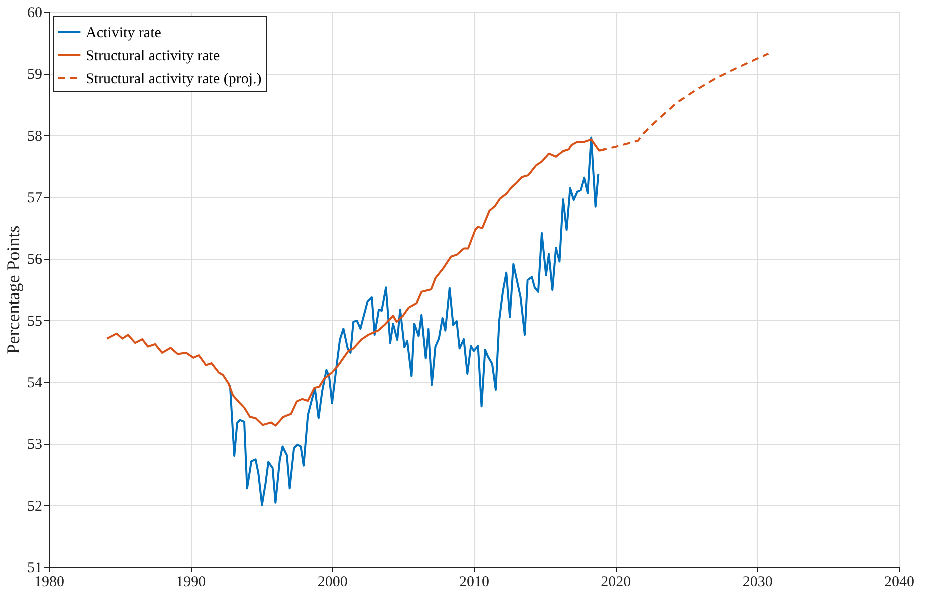  Describe the element at coordinates (14, 290) in the screenshot. I see `y-axis-title: Percentage Points` at that location.